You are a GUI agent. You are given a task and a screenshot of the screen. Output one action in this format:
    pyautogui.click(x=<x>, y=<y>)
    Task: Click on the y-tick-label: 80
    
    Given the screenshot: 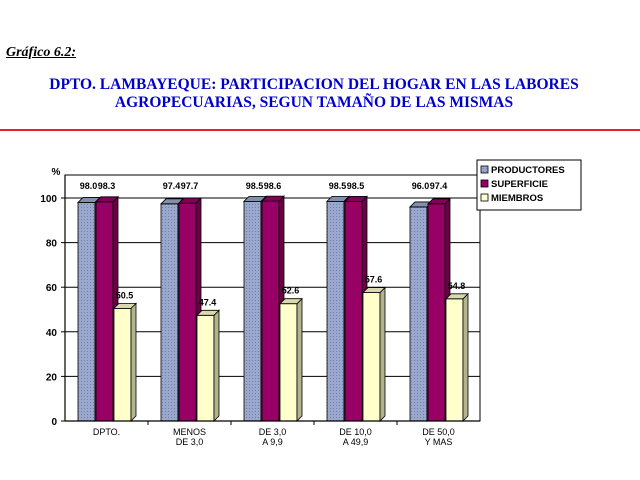 What is the action you would take?
    pyautogui.click(x=52, y=244)
    